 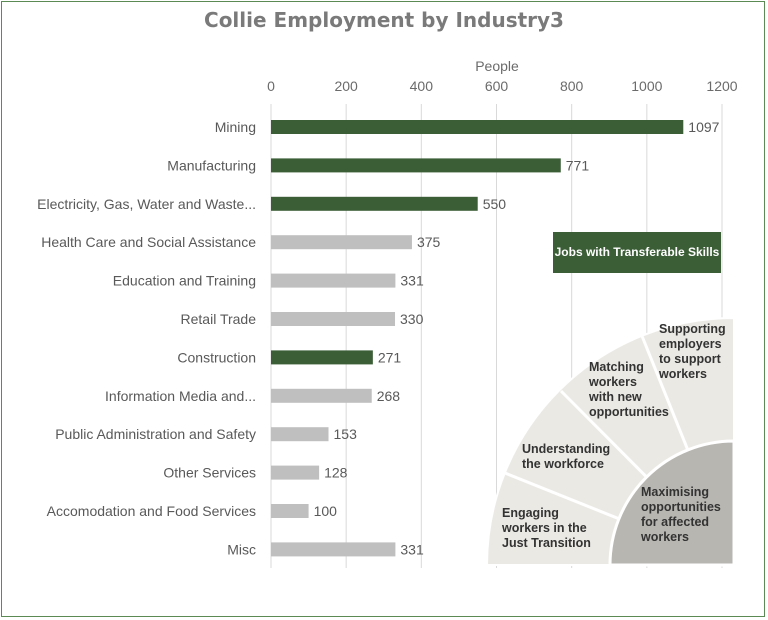 I want to click on chart-title: Collie Employment by Industry3, so click(x=384, y=20).